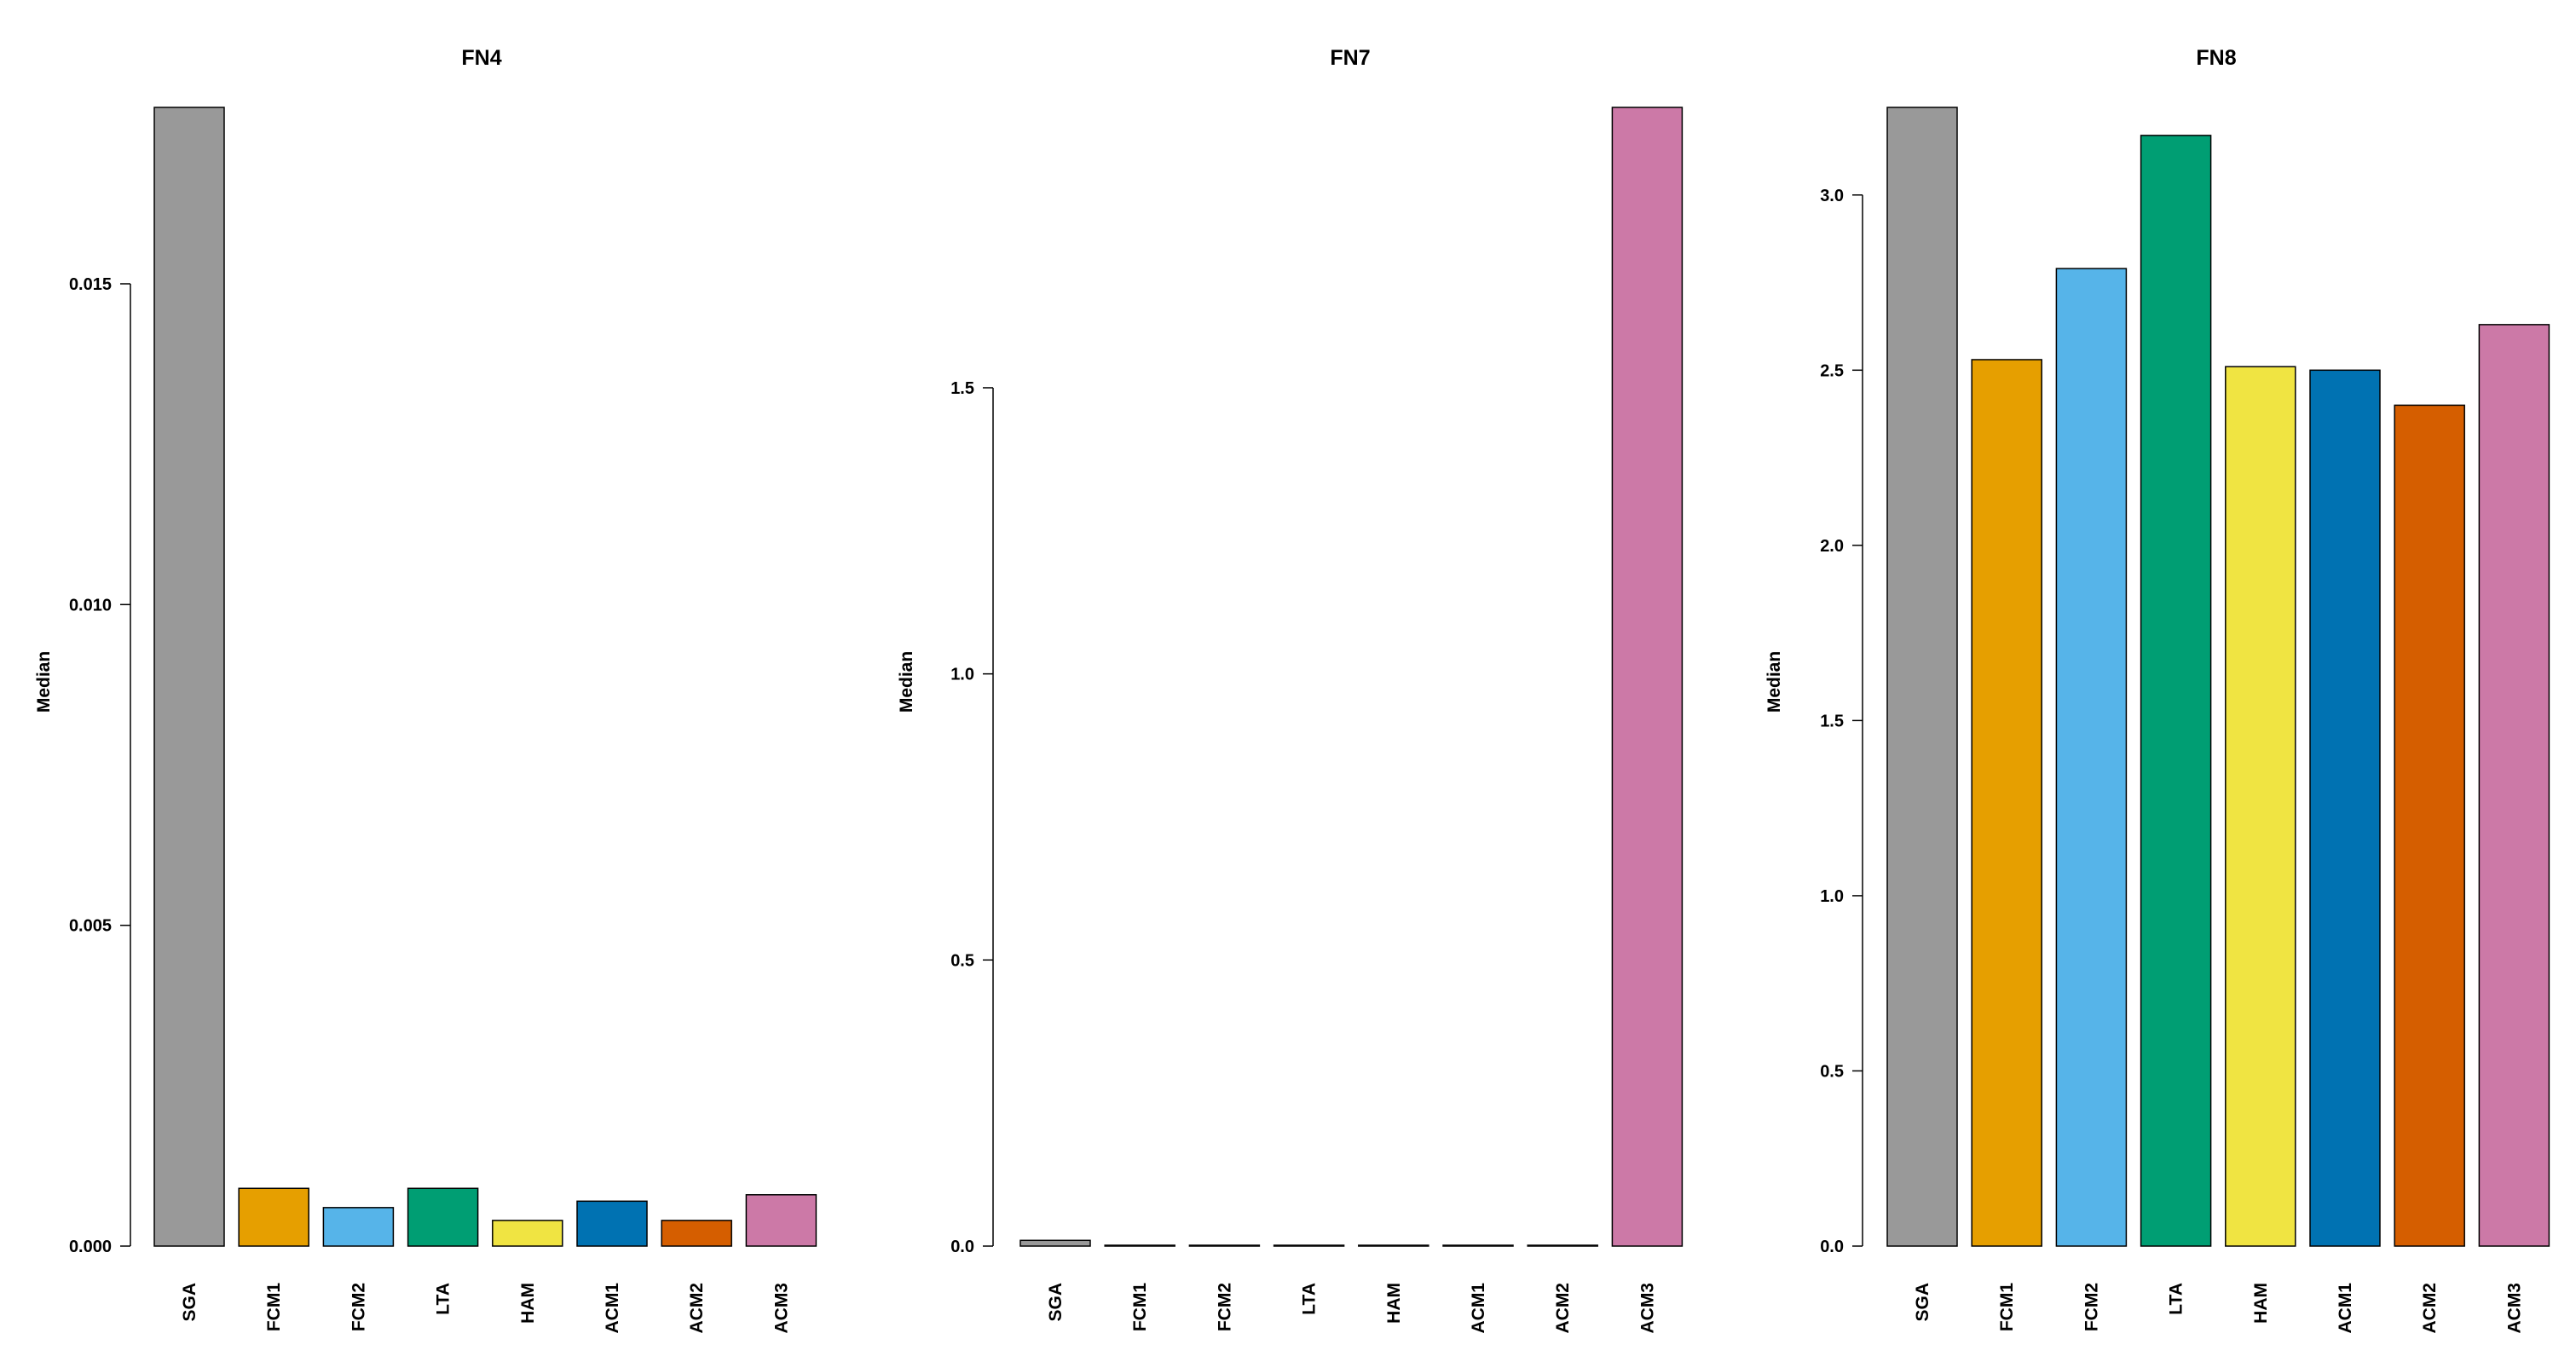 This screenshot has height=1362, width=2576. What do you see at coordinates (90, 1247) in the screenshot?
I see `y-tick-label: 0.000` at bounding box center [90, 1247].